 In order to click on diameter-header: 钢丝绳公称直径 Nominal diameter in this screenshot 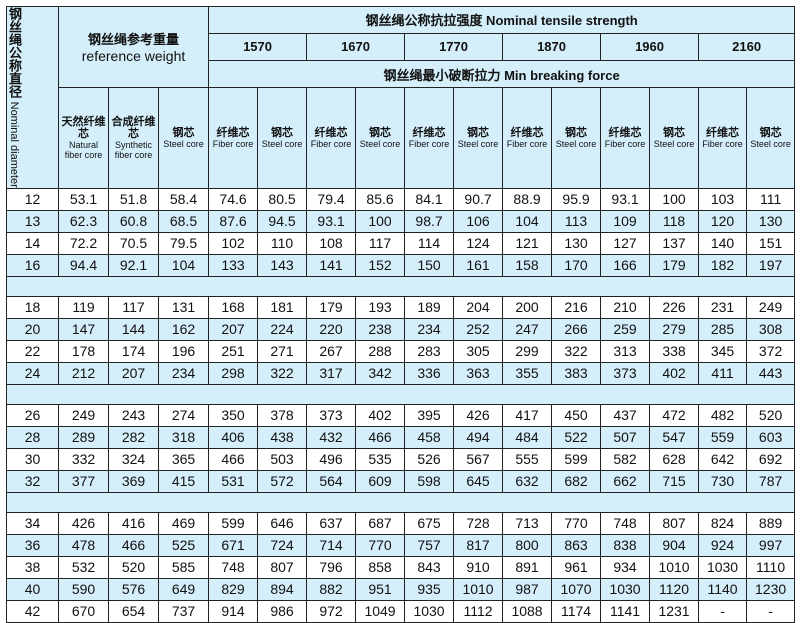, I will do `click(32, 97)`.